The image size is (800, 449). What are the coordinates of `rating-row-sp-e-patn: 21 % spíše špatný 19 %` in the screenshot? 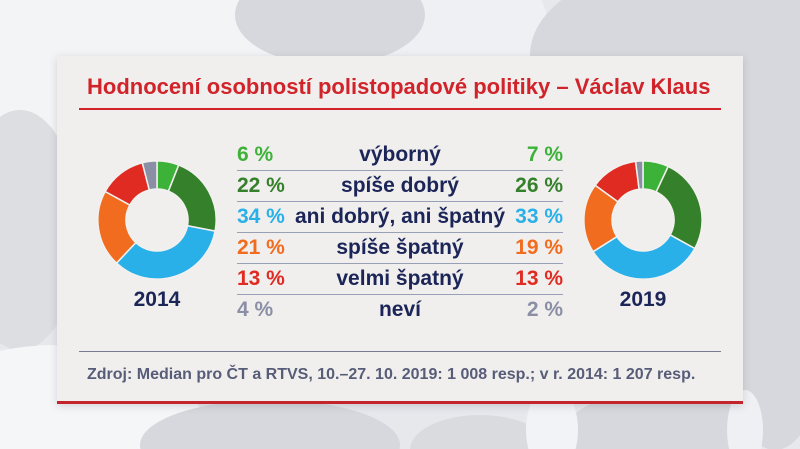 It's located at (400, 248).